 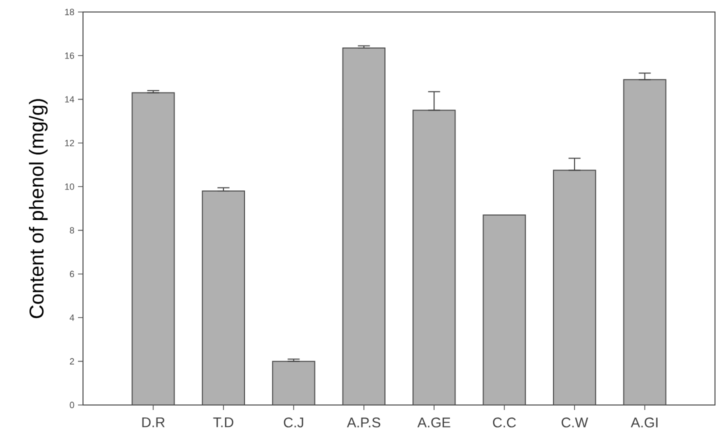 I want to click on y-axis-title: Content of phenol (mg/g), so click(x=38, y=208).